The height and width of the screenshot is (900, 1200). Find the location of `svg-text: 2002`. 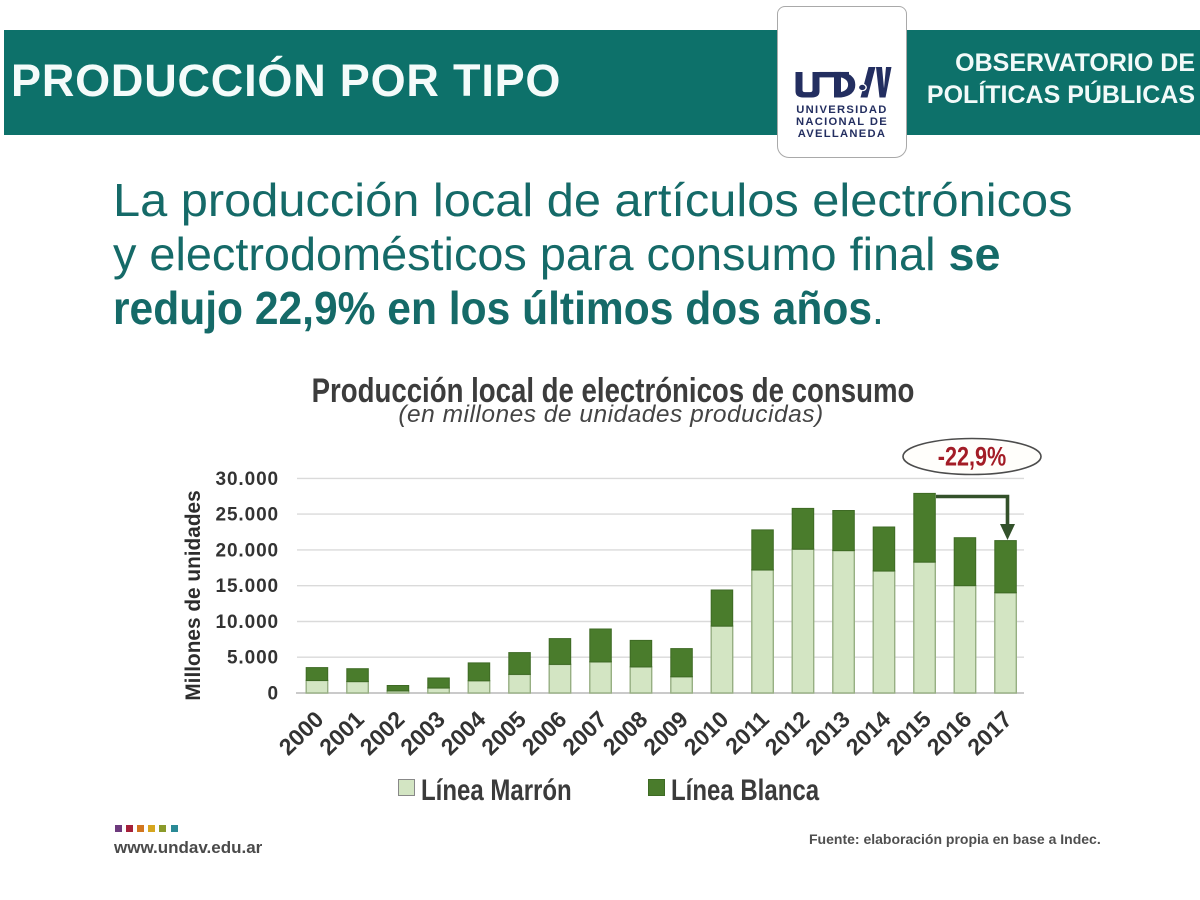

svg-text: 2002 is located at coordinates (382, 733).